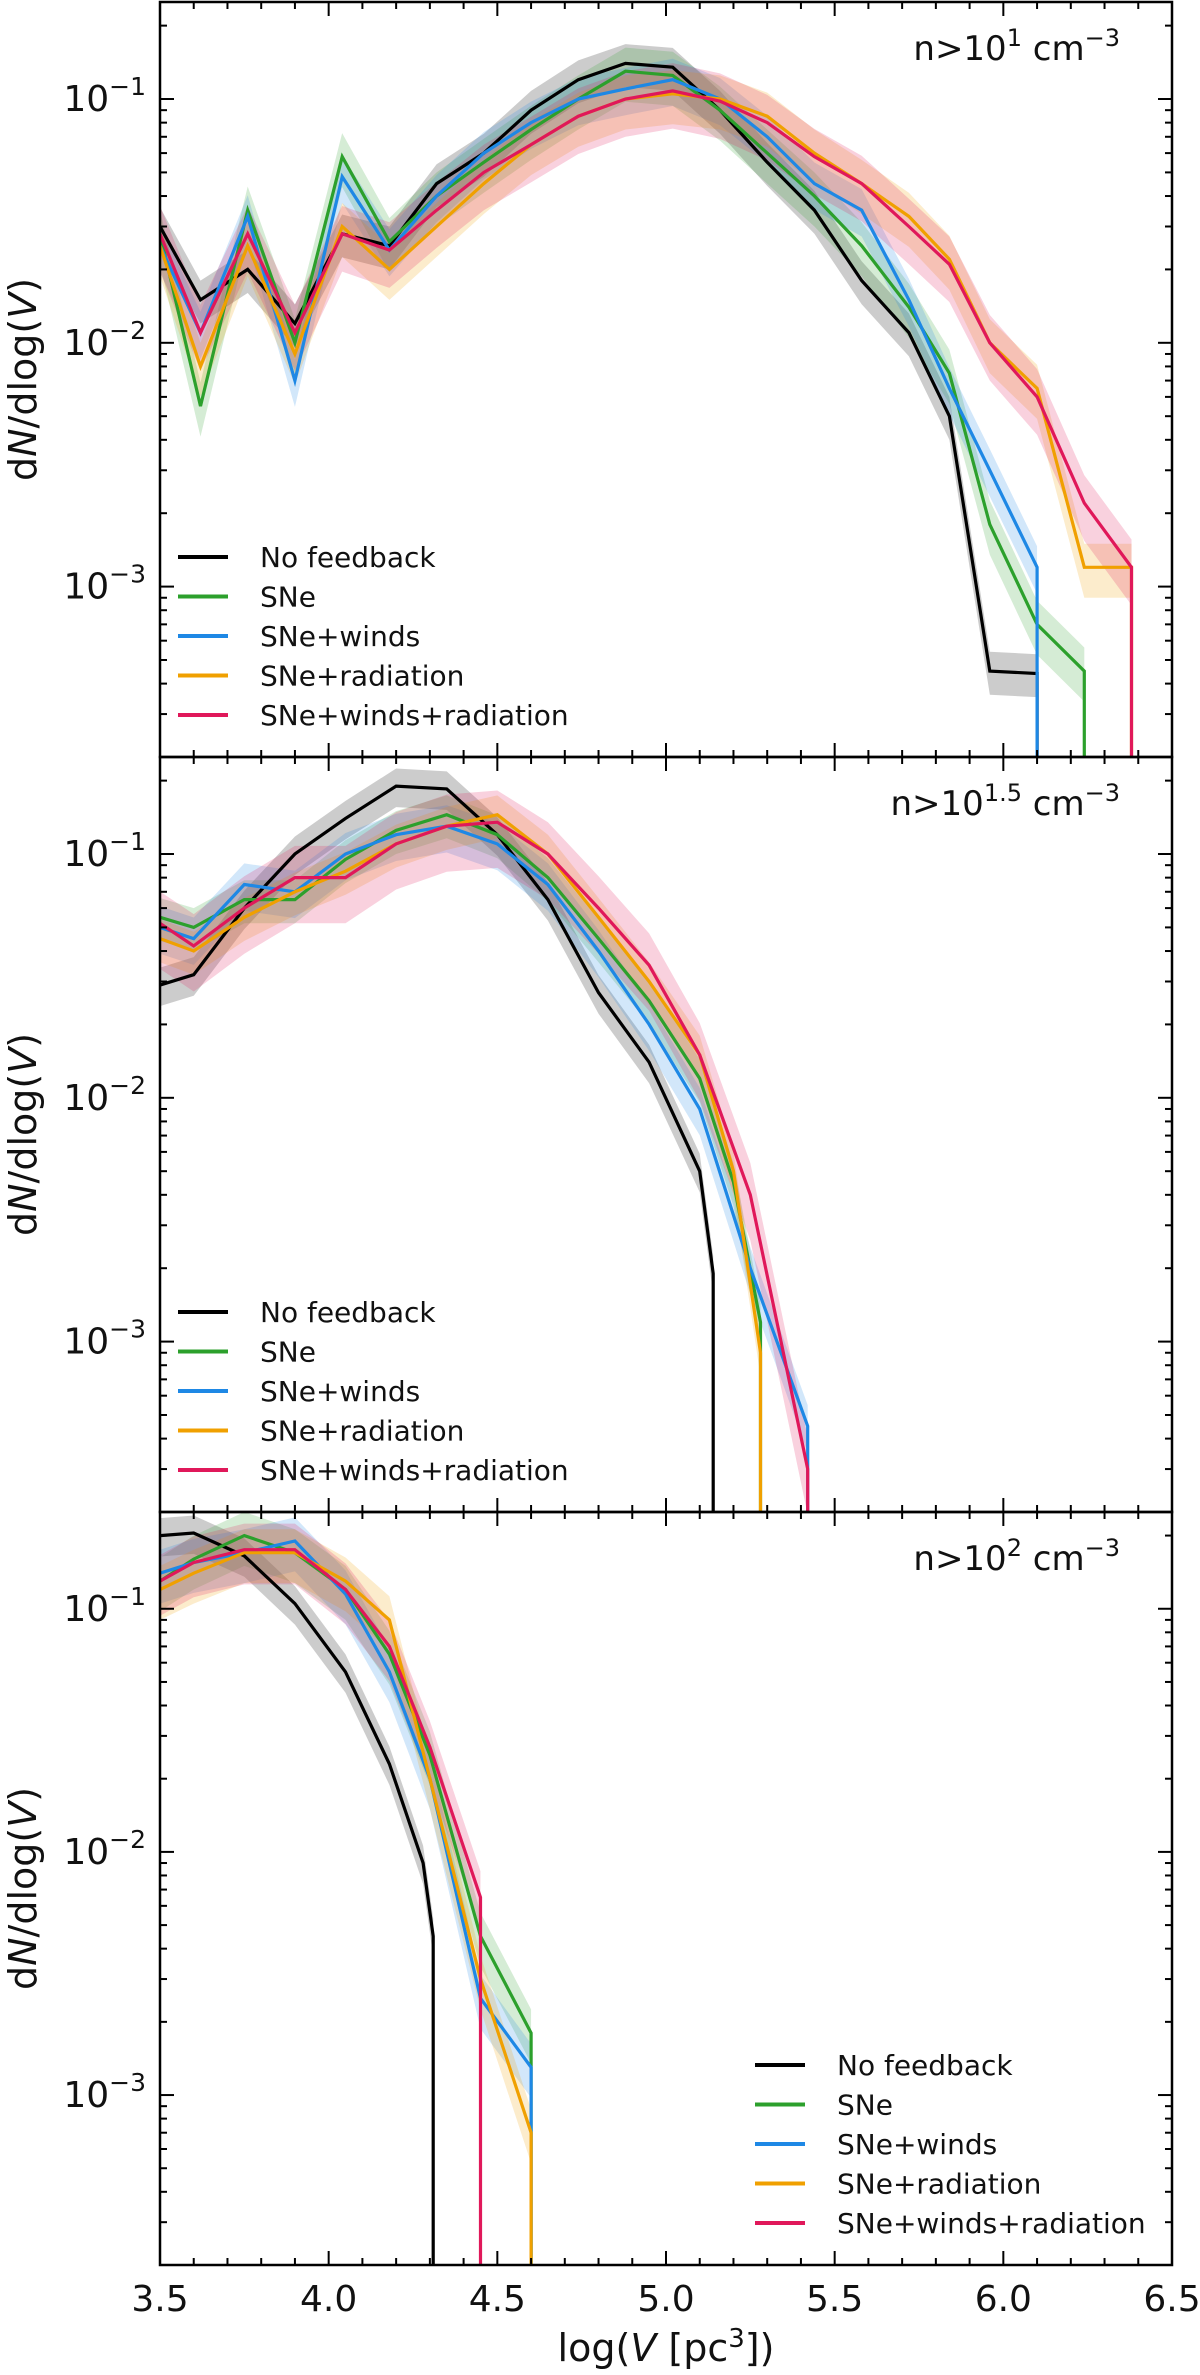 Image resolution: width=1200 pixels, height=2375 pixels. I want to click on band-sne-winds, so click(346, 1807).